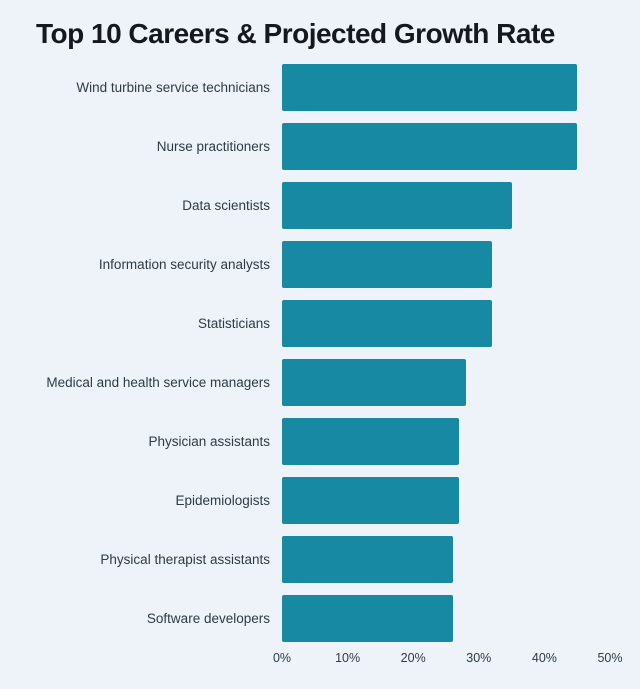  What do you see at coordinates (185, 559) in the screenshot?
I see `bar-label: Physical therapist assistants` at bounding box center [185, 559].